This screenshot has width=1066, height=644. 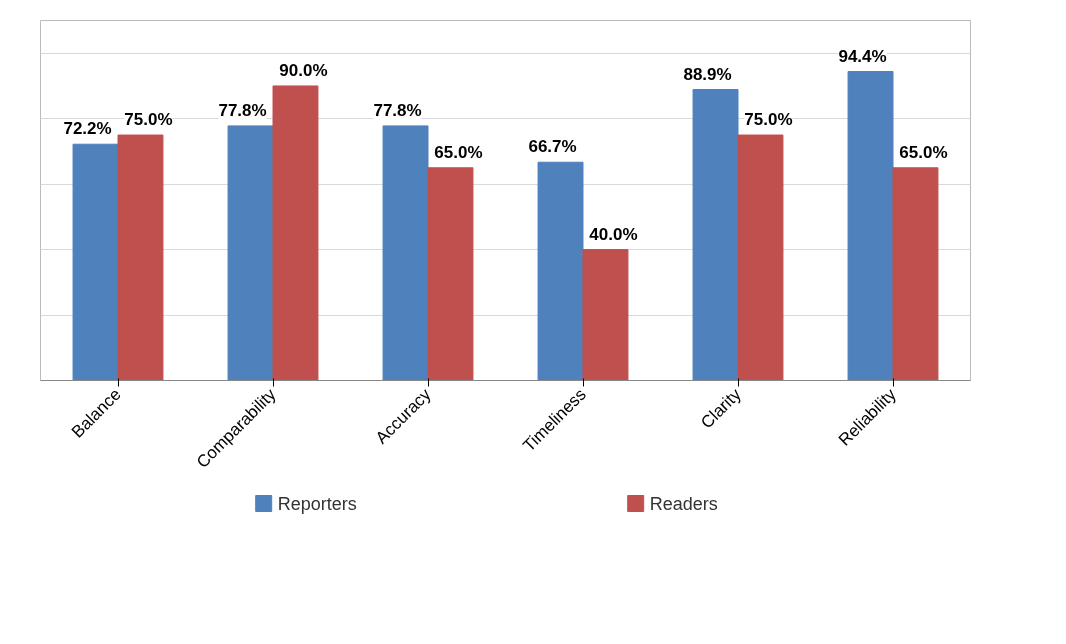 What do you see at coordinates (552, 147) in the screenshot?
I see `data-label: 66.7%` at bounding box center [552, 147].